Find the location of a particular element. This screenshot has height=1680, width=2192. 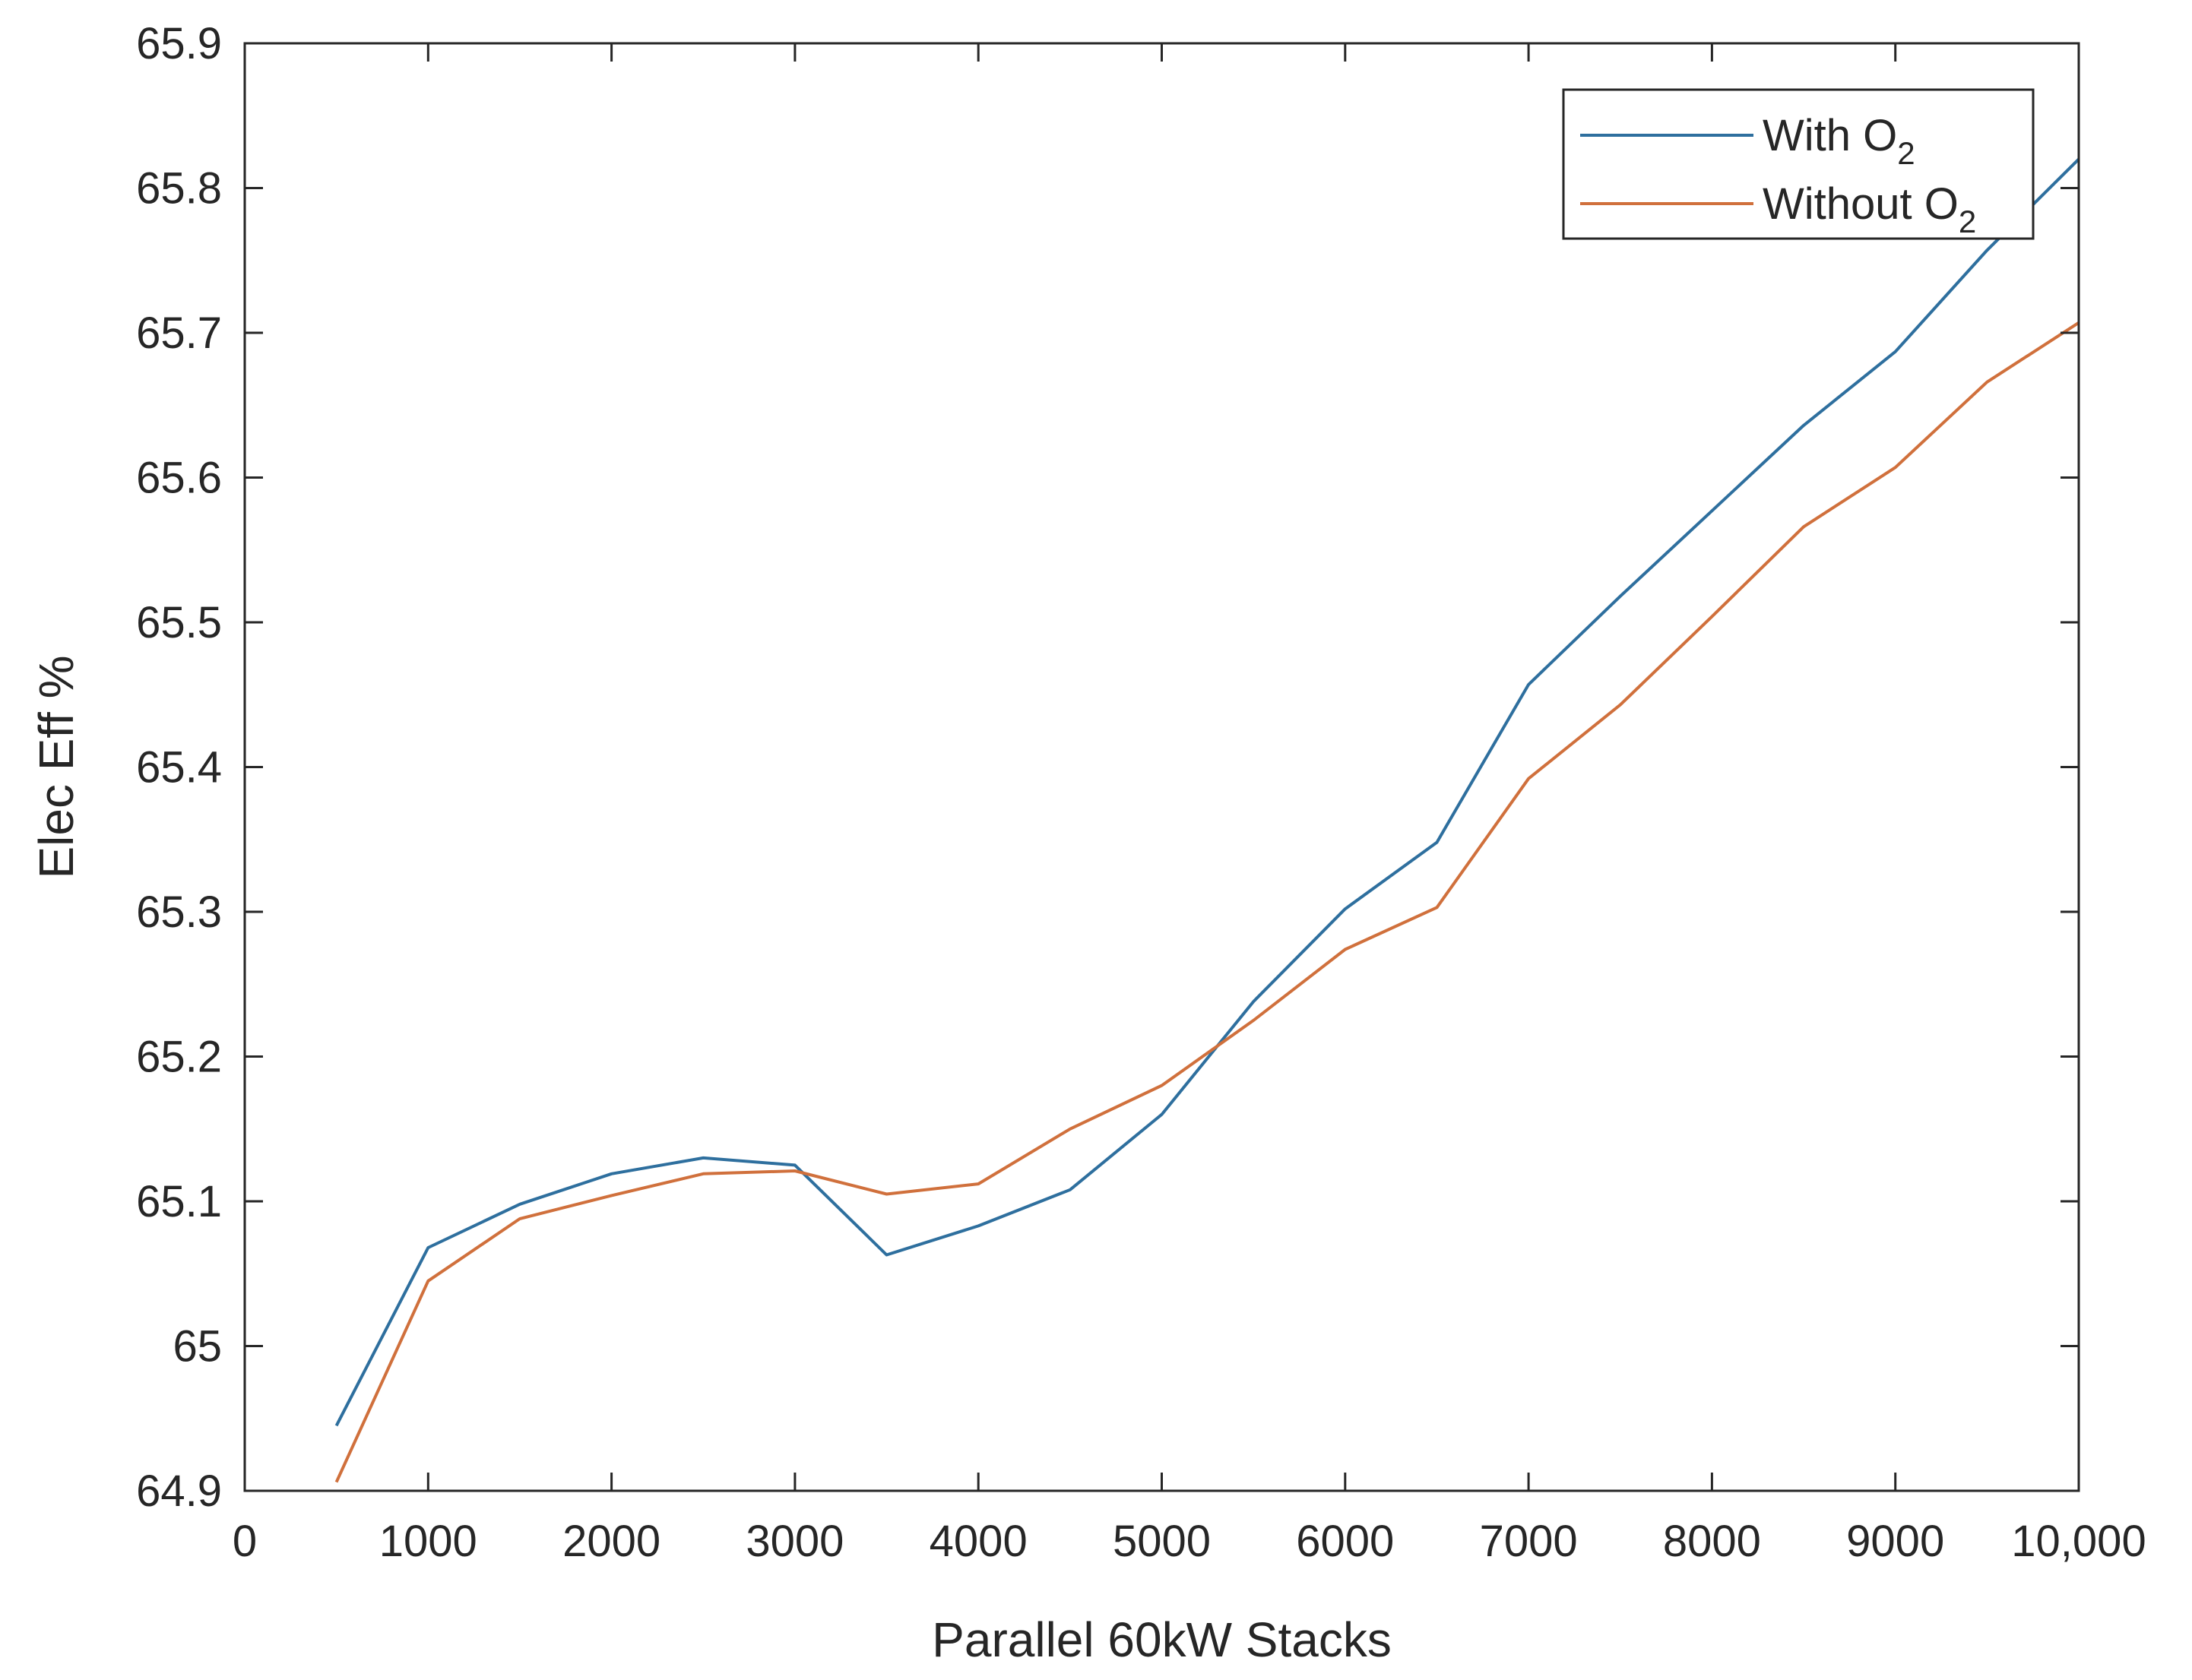

y-tick-label: 65 is located at coordinates (197, 1347).